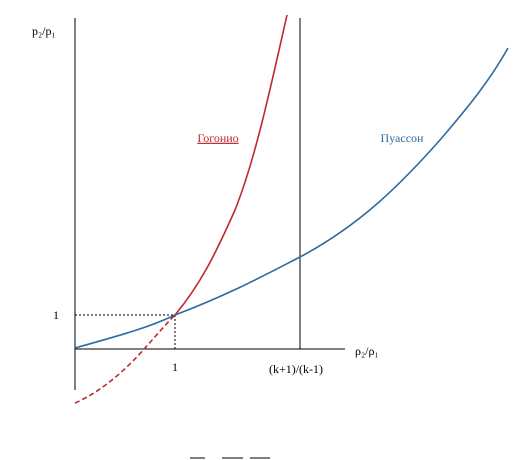 This screenshot has height=460, width=531. What do you see at coordinates (402, 138) in the screenshot?
I see `poisson-label: Пуассон` at bounding box center [402, 138].